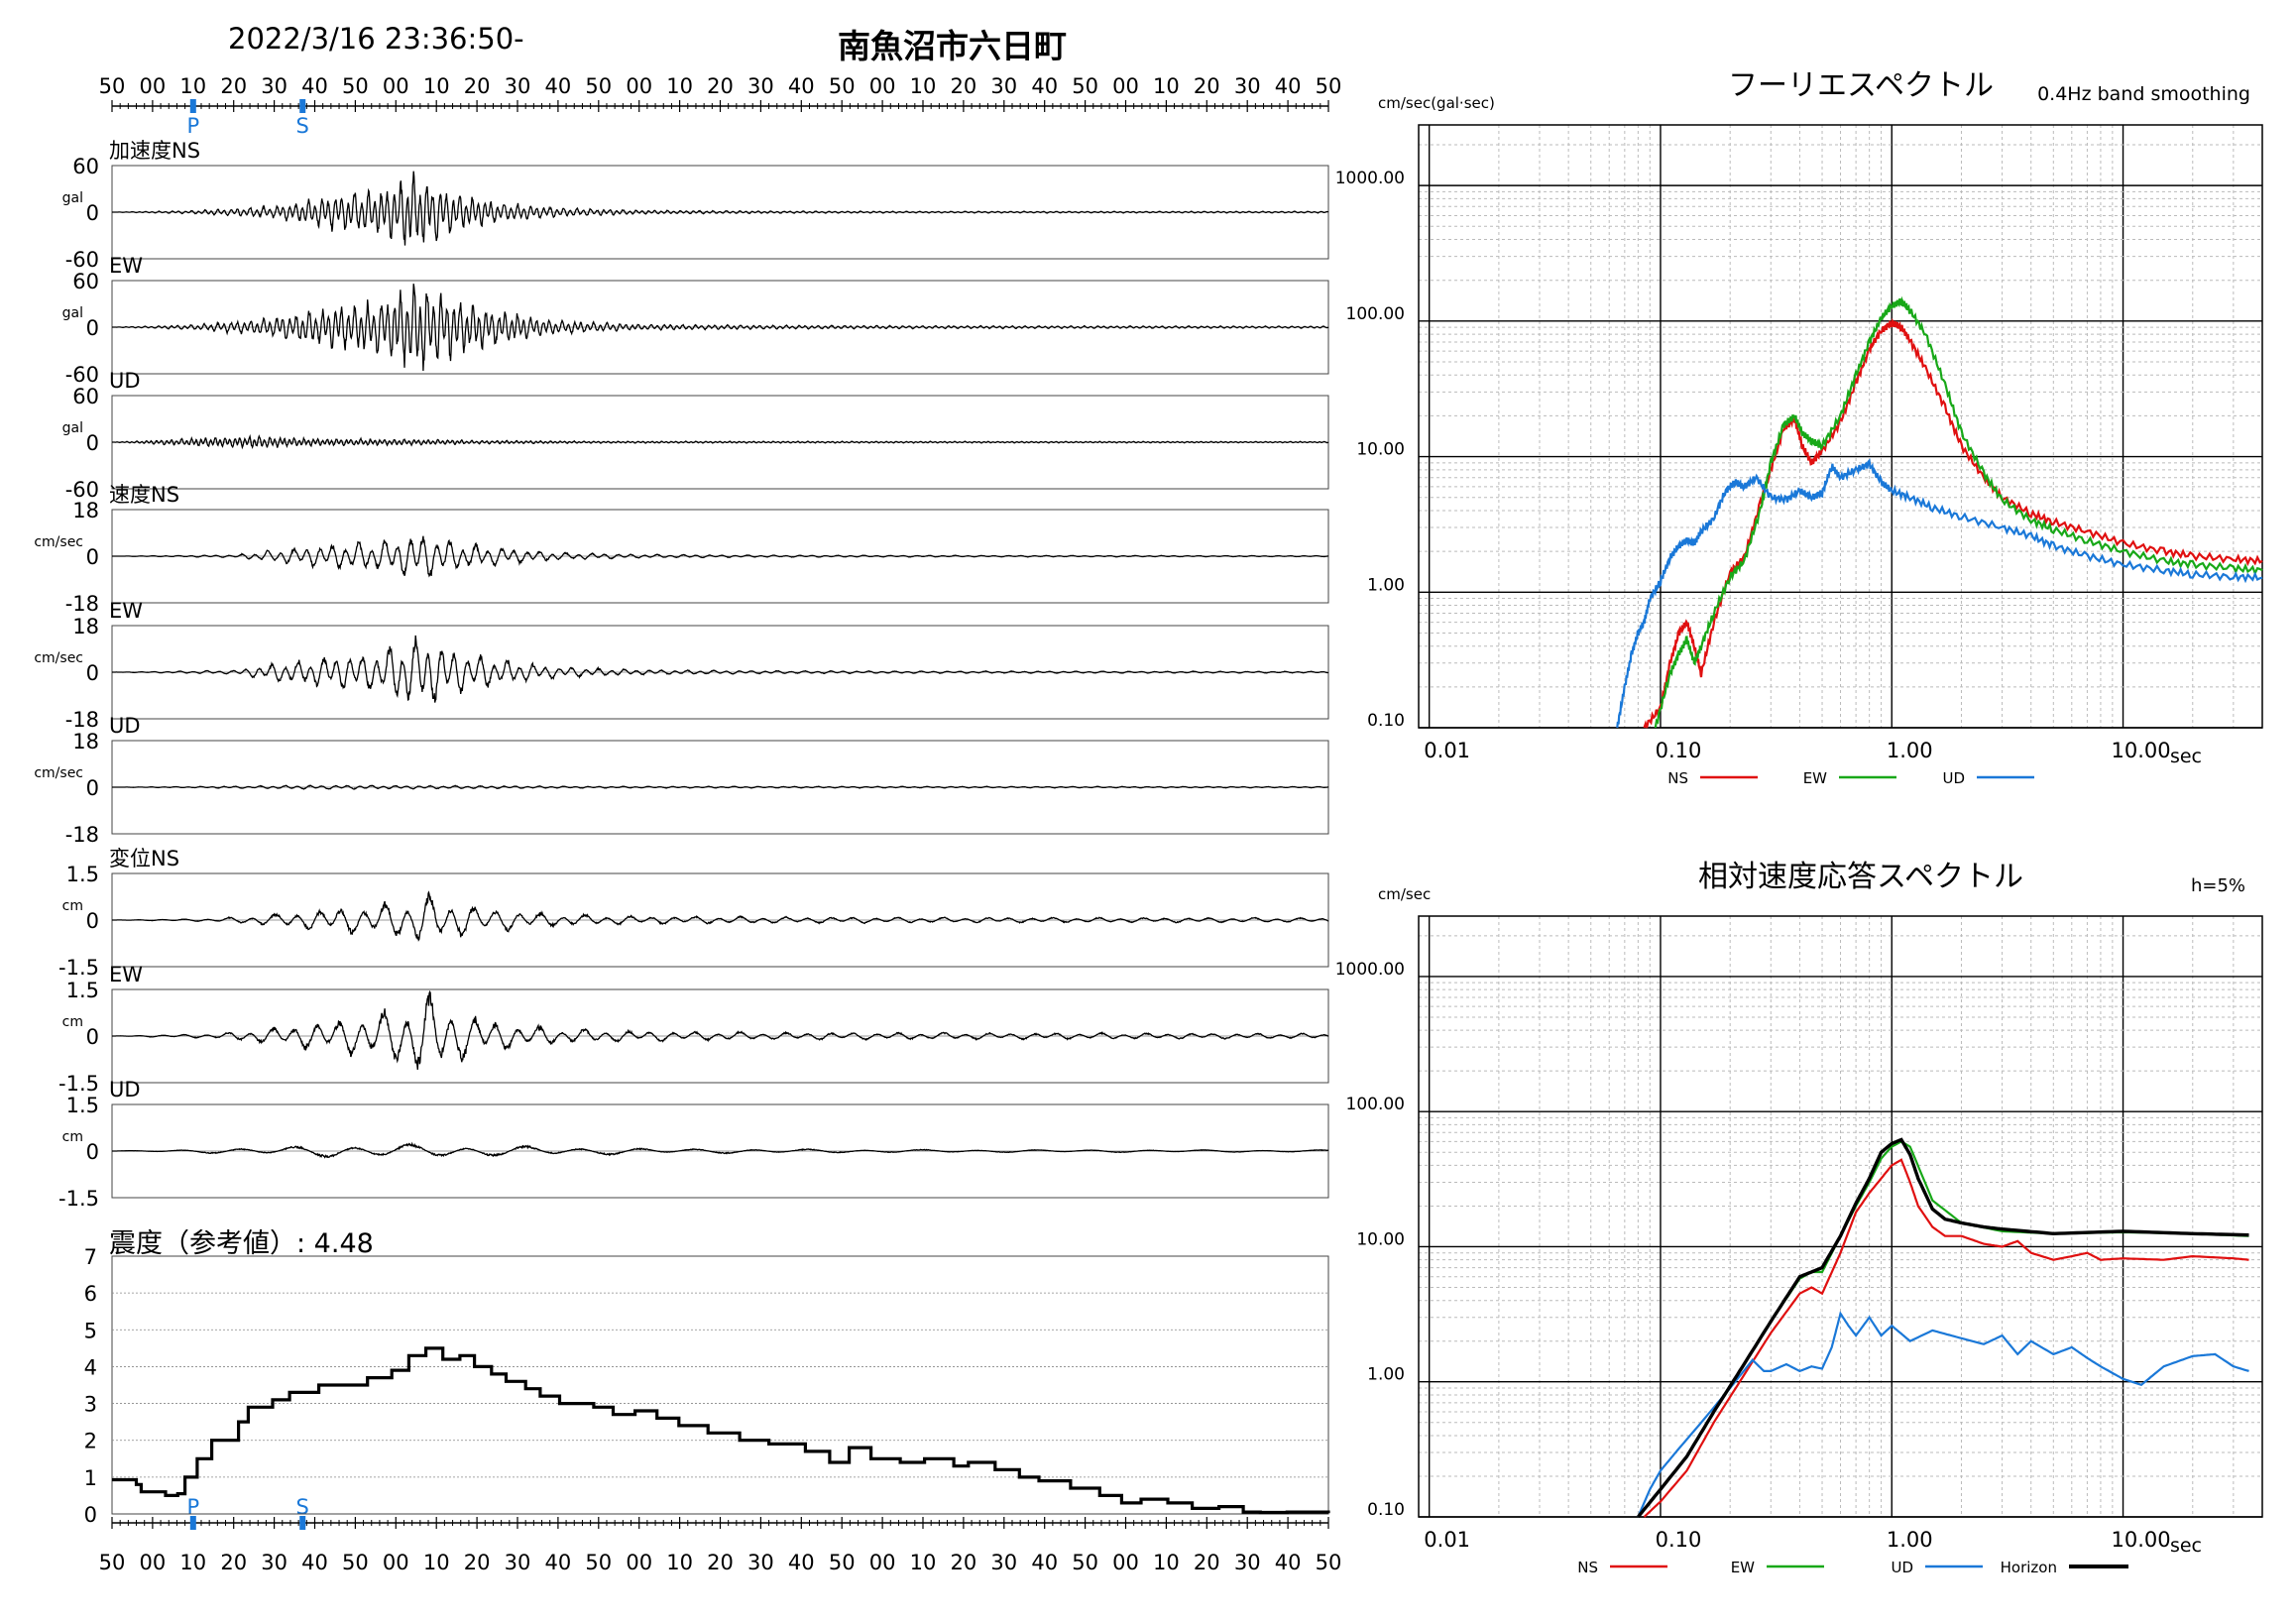 Image resolution: width=2296 pixels, height=1623 pixels. What do you see at coordinates (682, 549) in the screenshot?
I see `waveform-panel: 速度NS cm/sec 18 0 -18` at bounding box center [682, 549].